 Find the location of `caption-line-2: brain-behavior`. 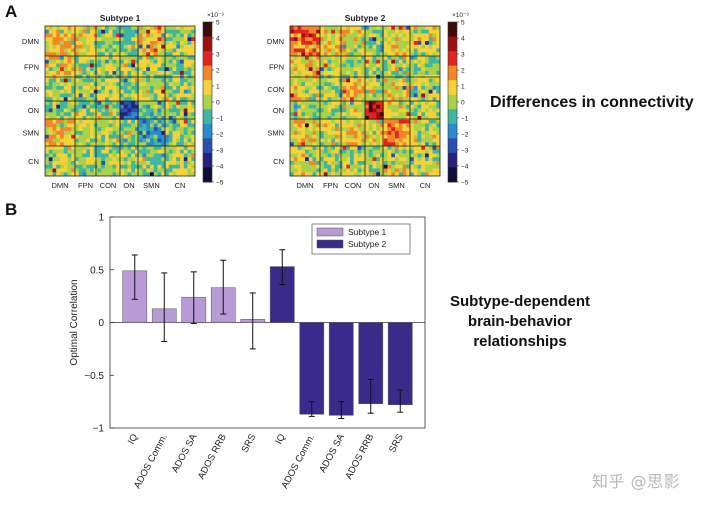

caption-line-2: brain-behavior is located at coordinates (520, 321).